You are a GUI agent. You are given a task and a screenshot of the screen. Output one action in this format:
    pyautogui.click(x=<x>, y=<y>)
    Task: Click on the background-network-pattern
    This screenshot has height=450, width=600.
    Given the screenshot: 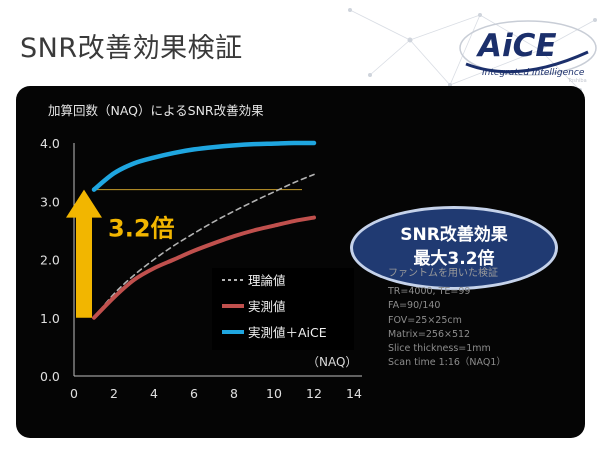 What is the action you would take?
    pyautogui.click(x=472, y=50)
    